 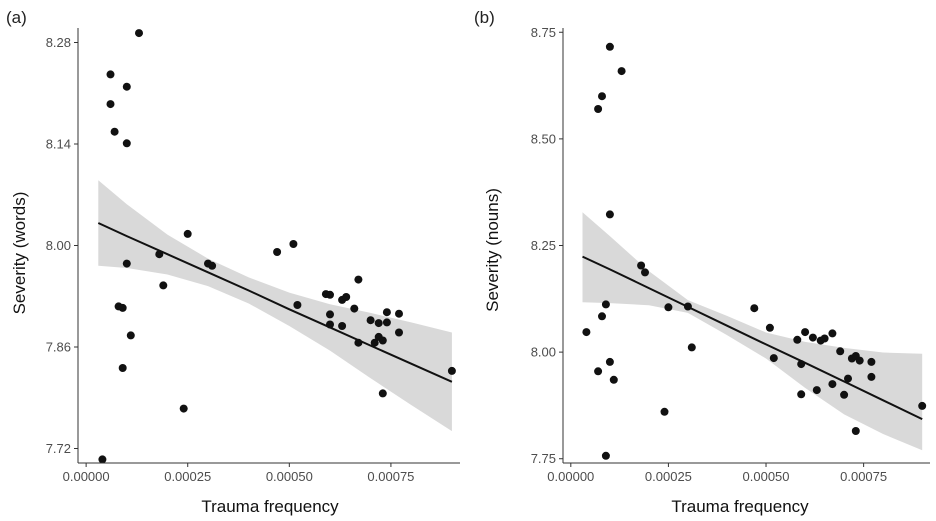 What do you see at coordinates (58, 42) in the screenshot?
I see `y-tick-label: 8.28` at bounding box center [58, 42].